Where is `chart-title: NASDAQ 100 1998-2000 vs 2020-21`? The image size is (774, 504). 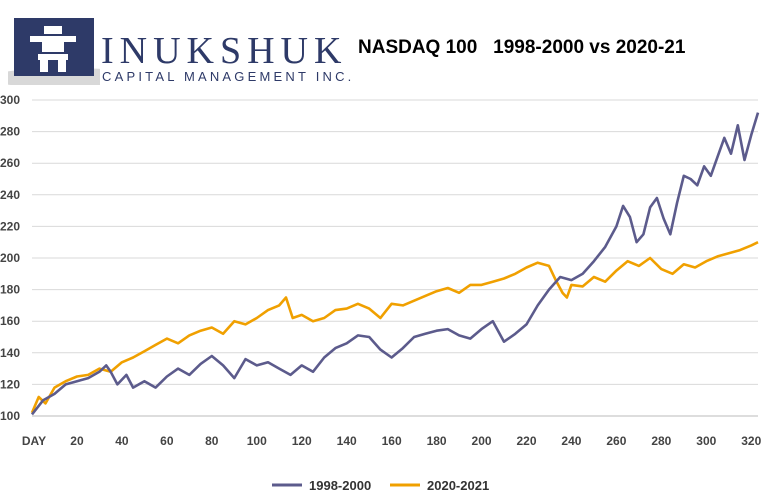 chart-title: NASDAQ 100 1998-2000 vs 2020-21 is located at coordinates (522, 47).